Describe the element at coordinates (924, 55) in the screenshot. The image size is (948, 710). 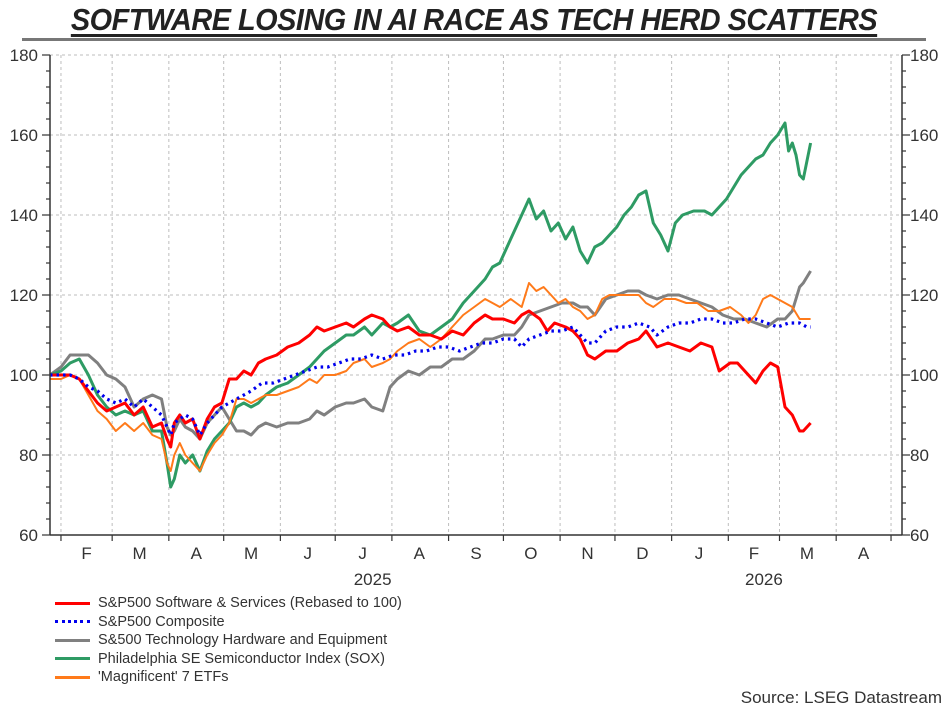
I see `y-tick-label-right: 180` at that location.